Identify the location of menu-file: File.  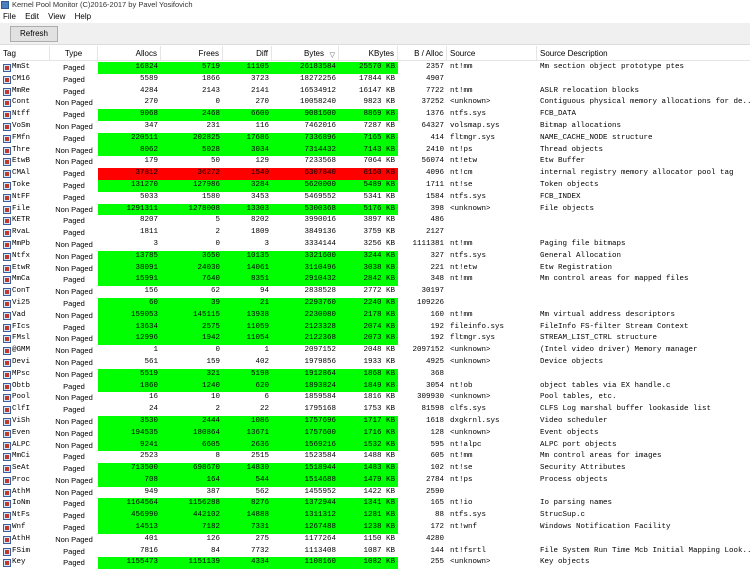
(9, 16).